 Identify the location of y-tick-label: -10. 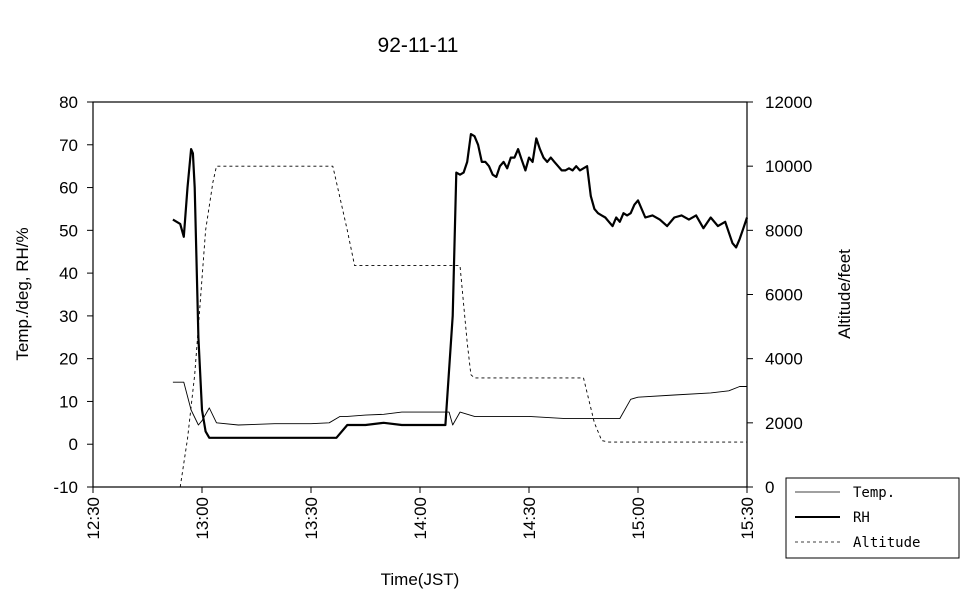
(65, 487).